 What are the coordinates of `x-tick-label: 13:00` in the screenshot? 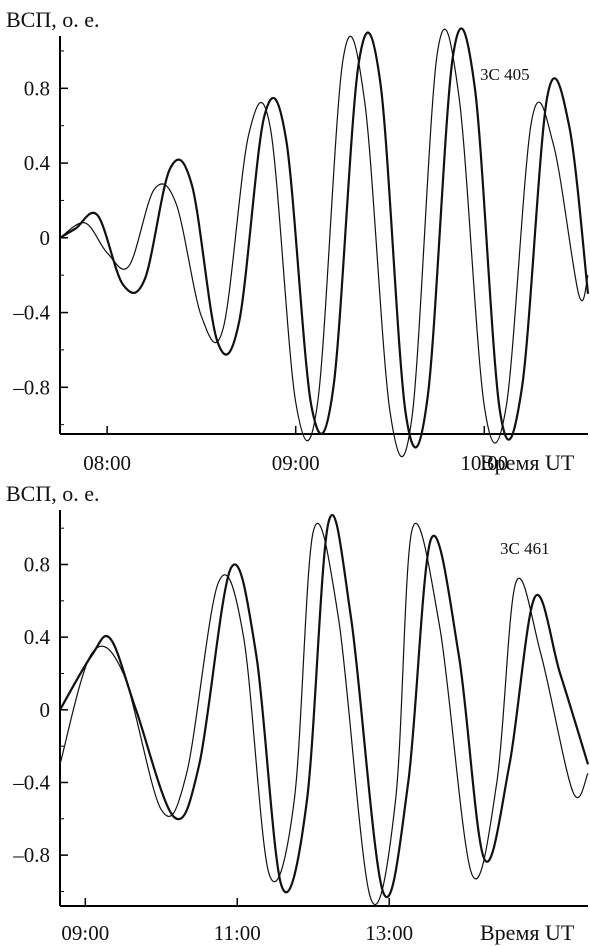 It's located at (389, 933).